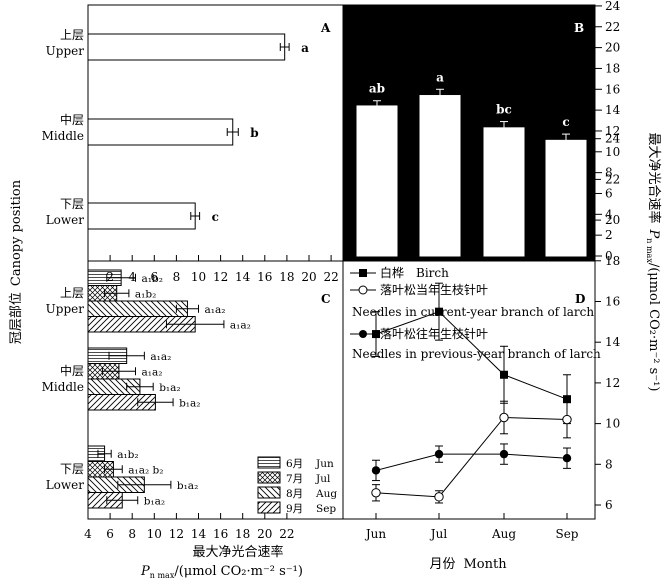 The height and width of the screenshot is (584, 665). What do you see at coordinates (72, 293) in the screenshot?
I see `panel-c-category-zh: 上层` at bounding box center [72, 293].